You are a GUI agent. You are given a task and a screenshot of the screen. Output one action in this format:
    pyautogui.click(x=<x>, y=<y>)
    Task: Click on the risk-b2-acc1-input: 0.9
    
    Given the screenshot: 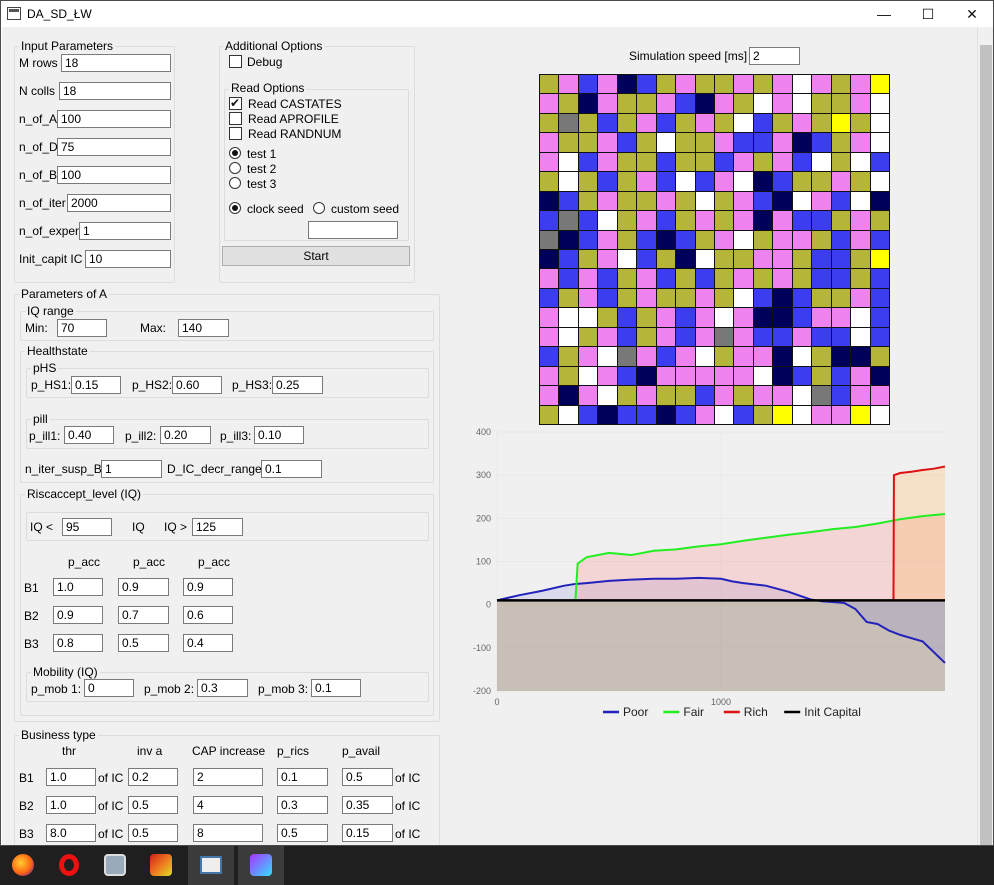 What is the action you would take?
    pyautogui.click(x=78, y=615)
    